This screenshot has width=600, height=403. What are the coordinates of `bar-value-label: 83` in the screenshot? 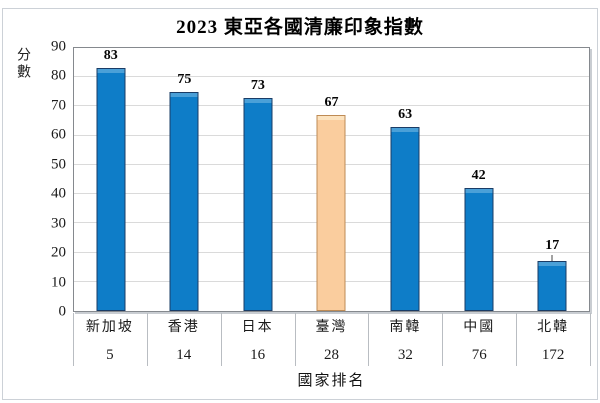 It's located at (110, 56).